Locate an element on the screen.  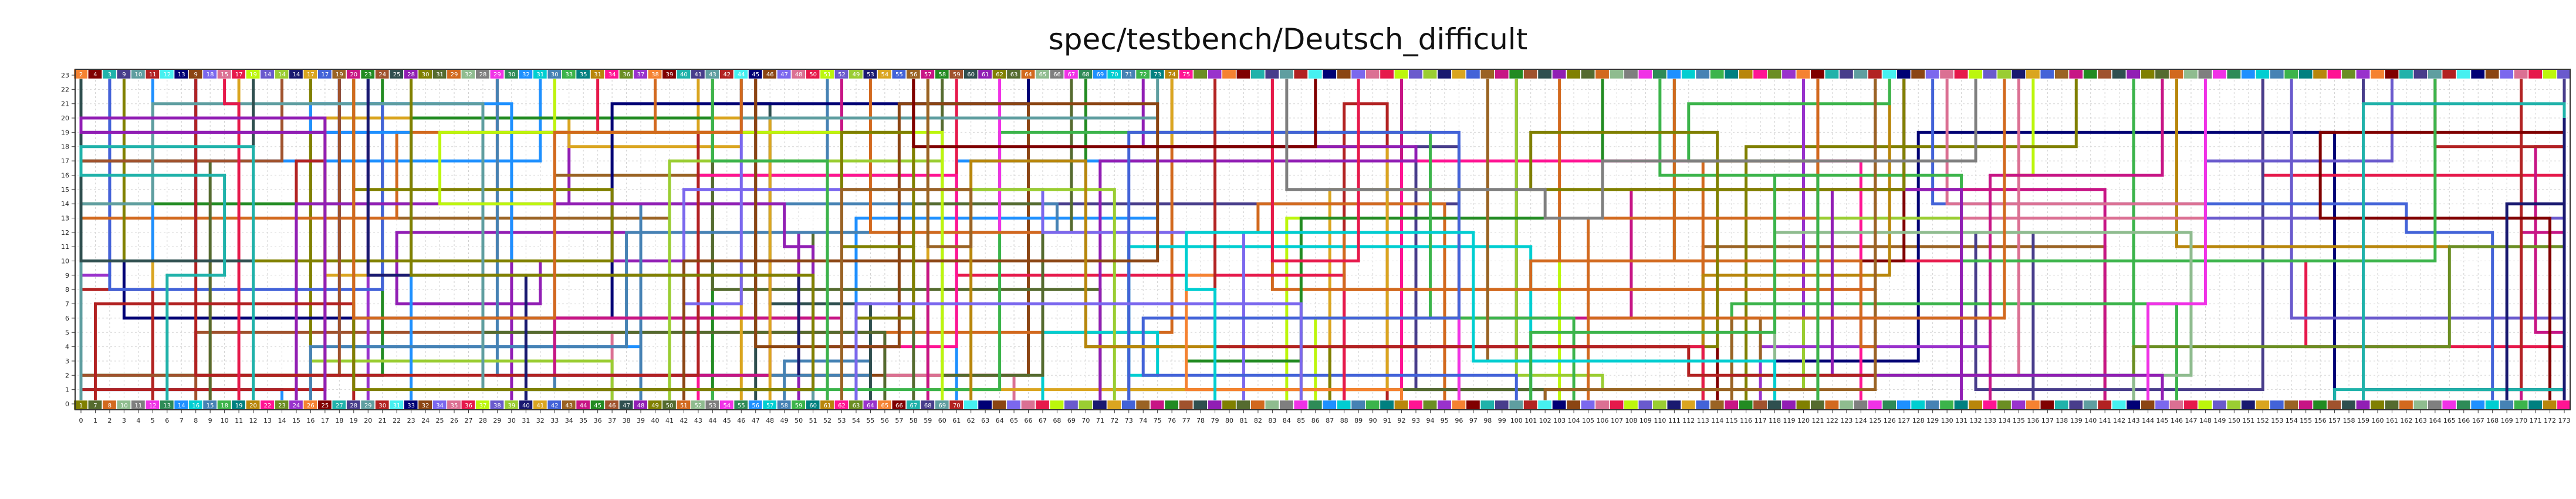
bottom-pin-label: 26 is located at coordinates (311, 406).